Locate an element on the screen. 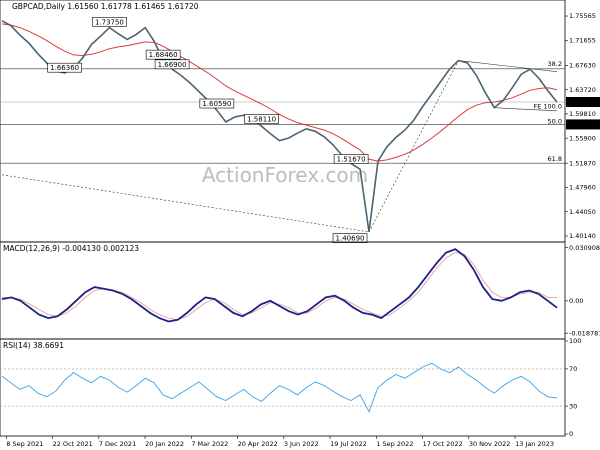  fib-note-2: 50.0 is located at coordinates (555, 122).